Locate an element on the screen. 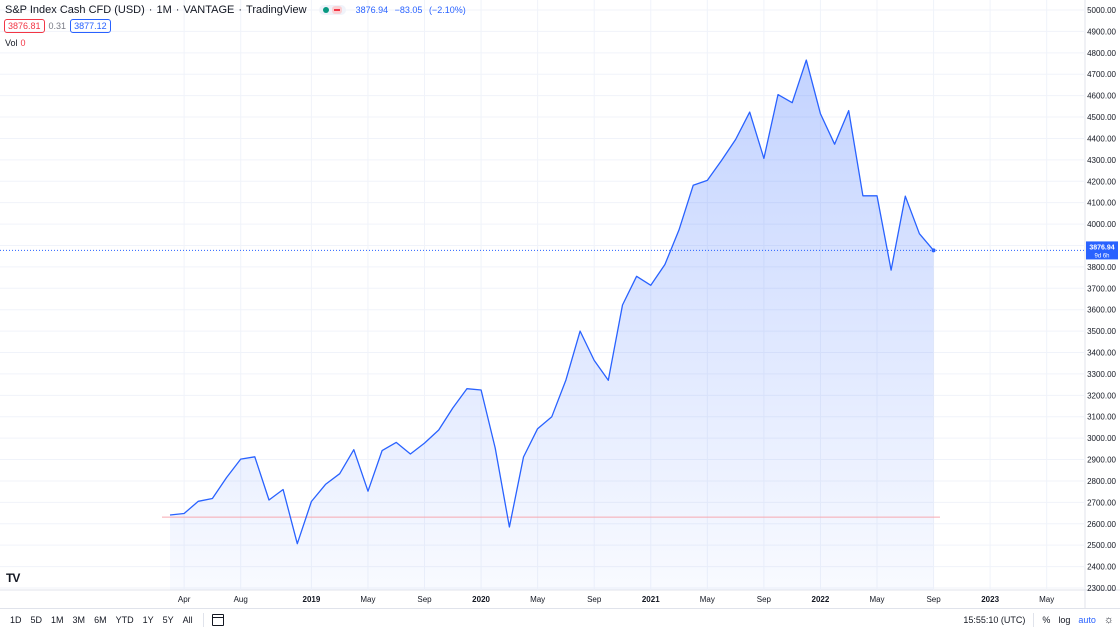 The height and width of the screenshot is (631, 1120). exchange-label: VANTAGE is located at coordinates (208, 10).